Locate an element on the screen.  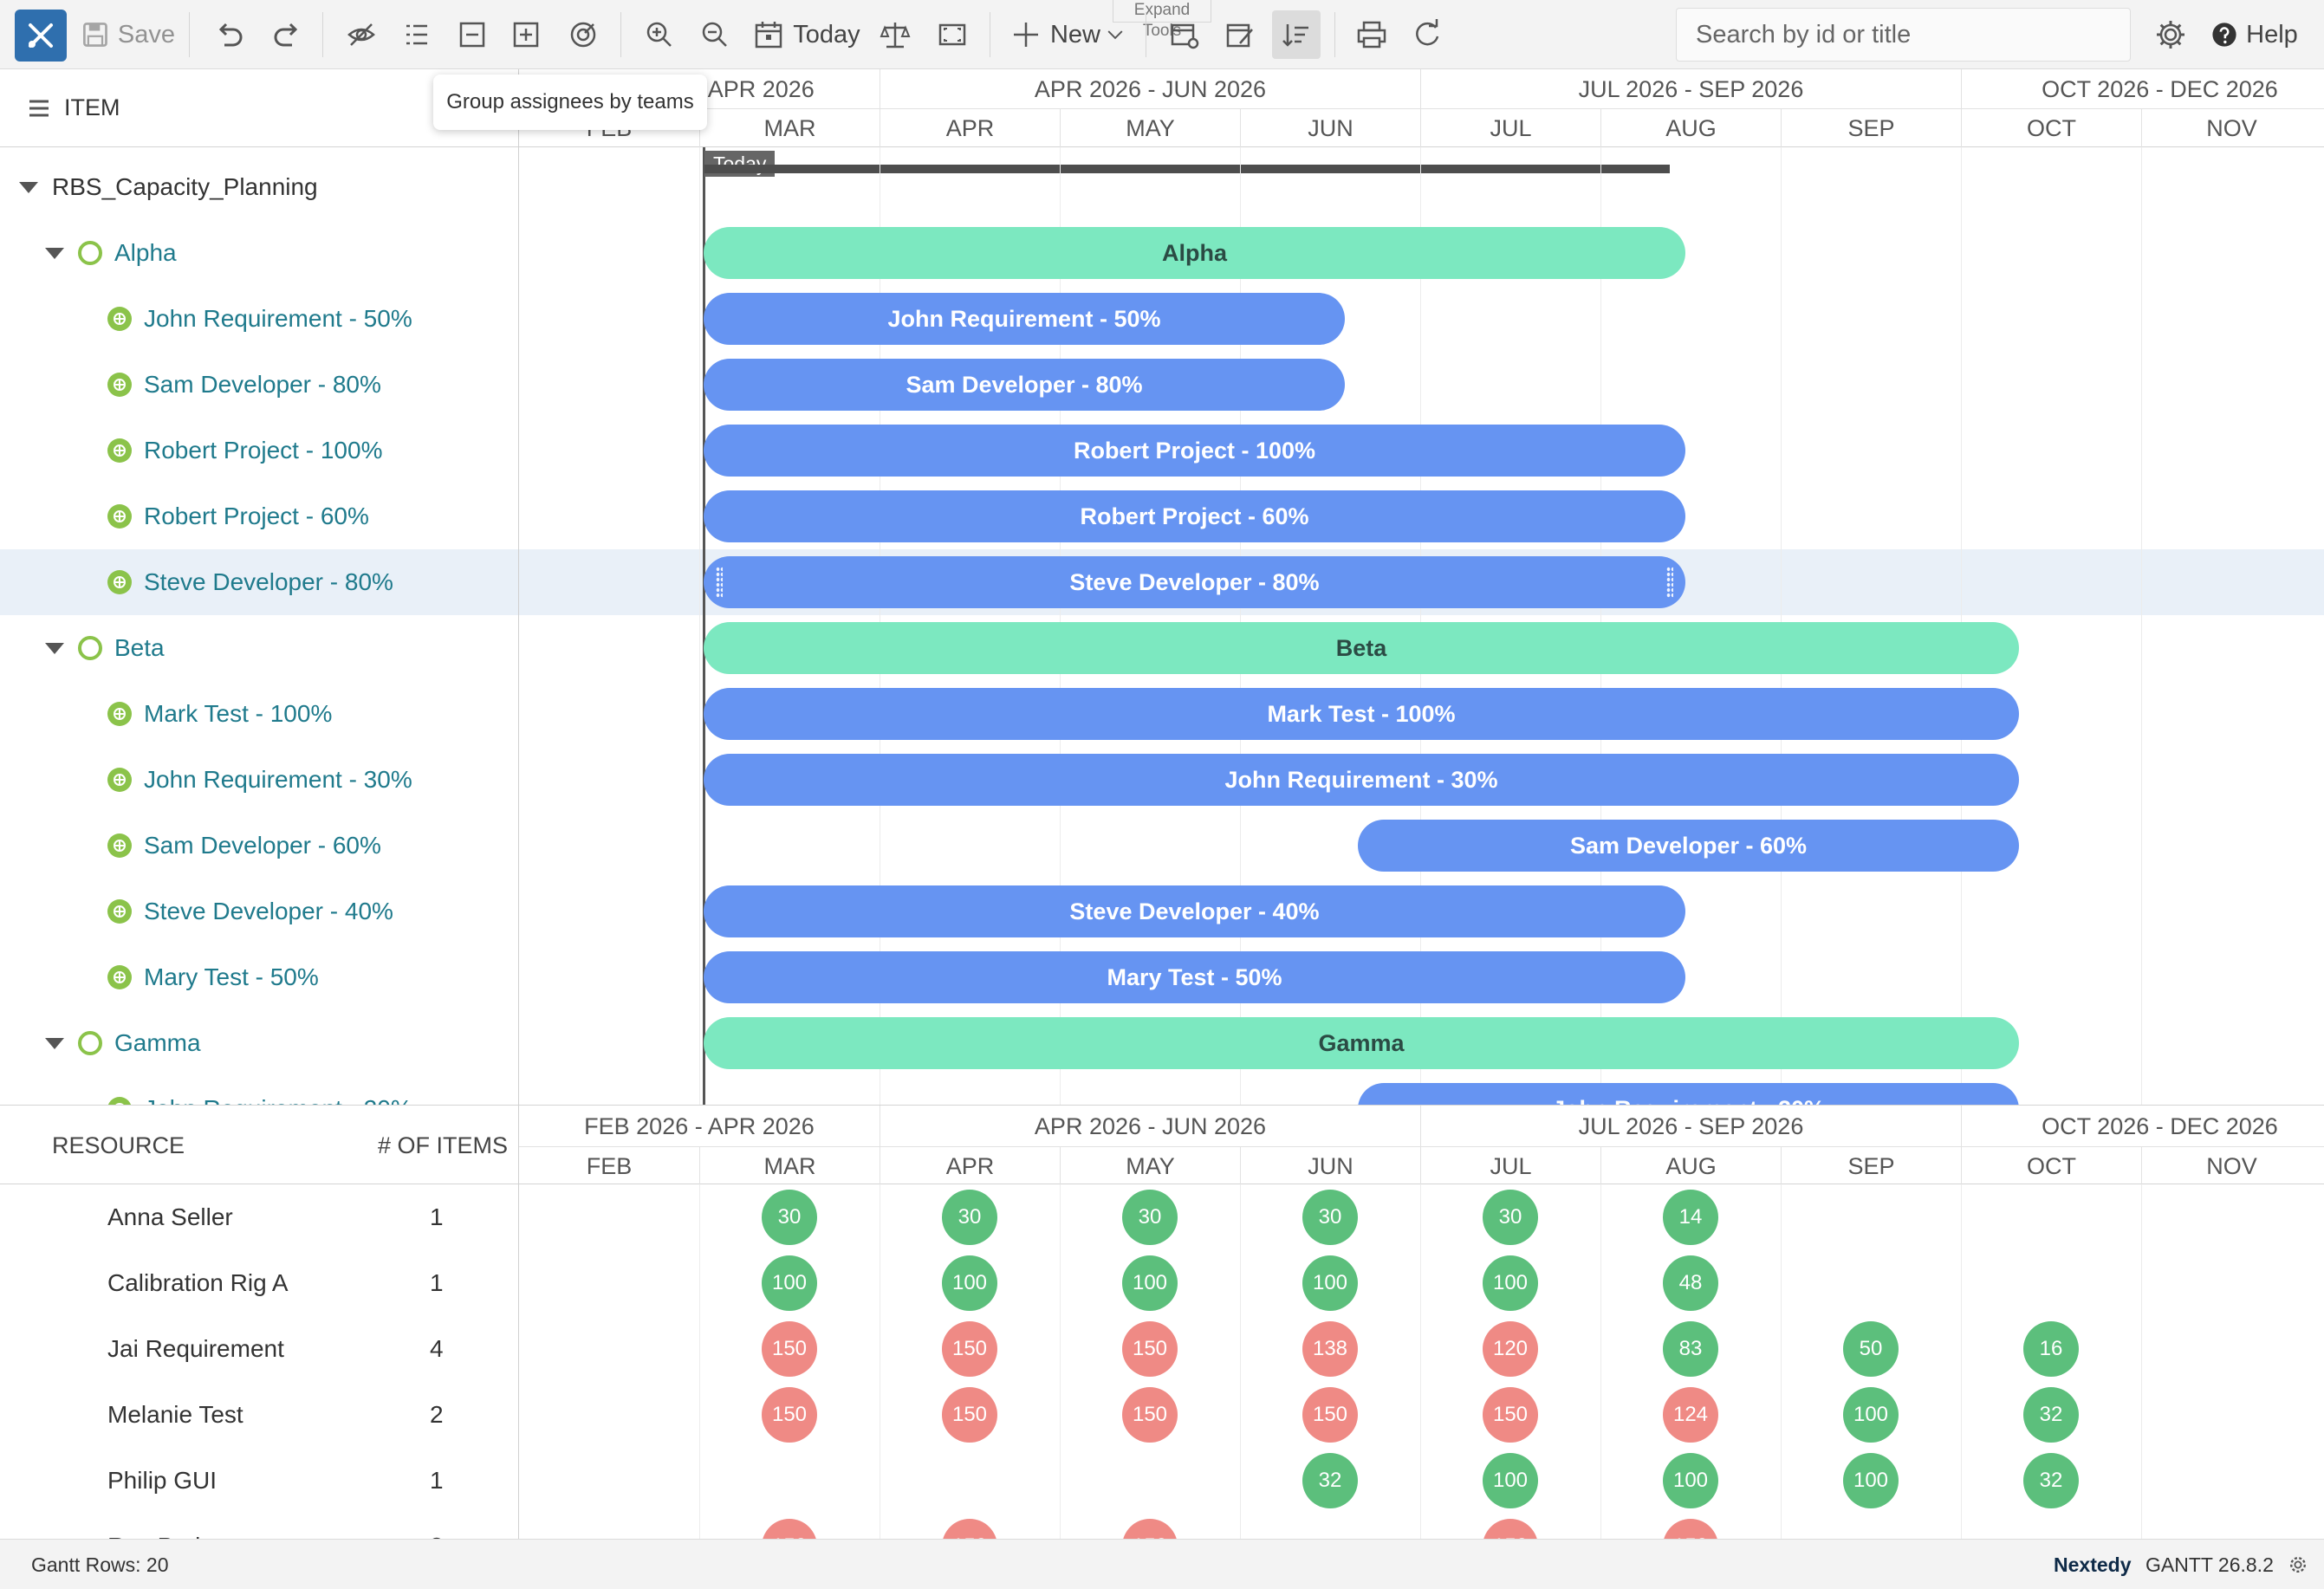
balance-button is located at coordinates (895, 34).